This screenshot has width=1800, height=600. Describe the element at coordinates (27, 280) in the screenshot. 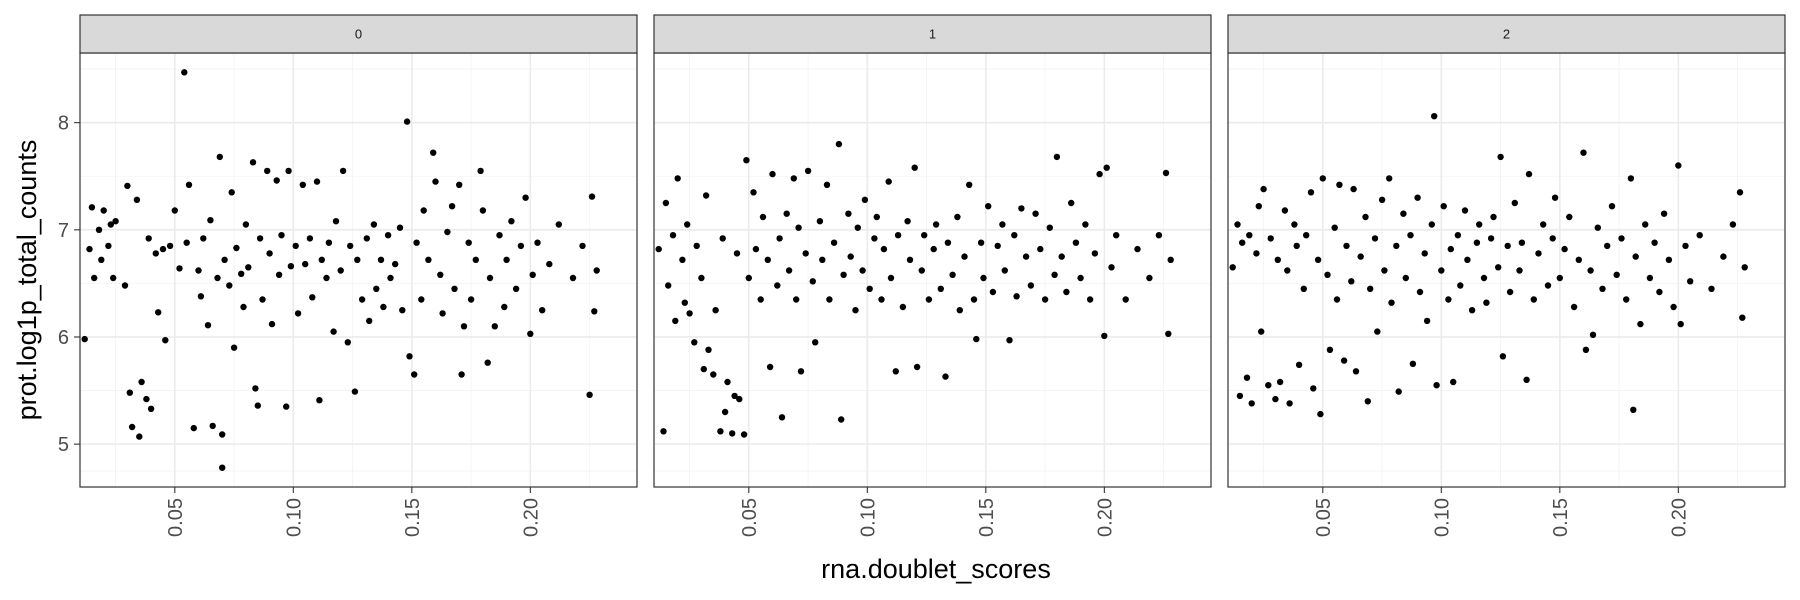

I see `y-axis-title: prot.log1p_total_counts` at that location.